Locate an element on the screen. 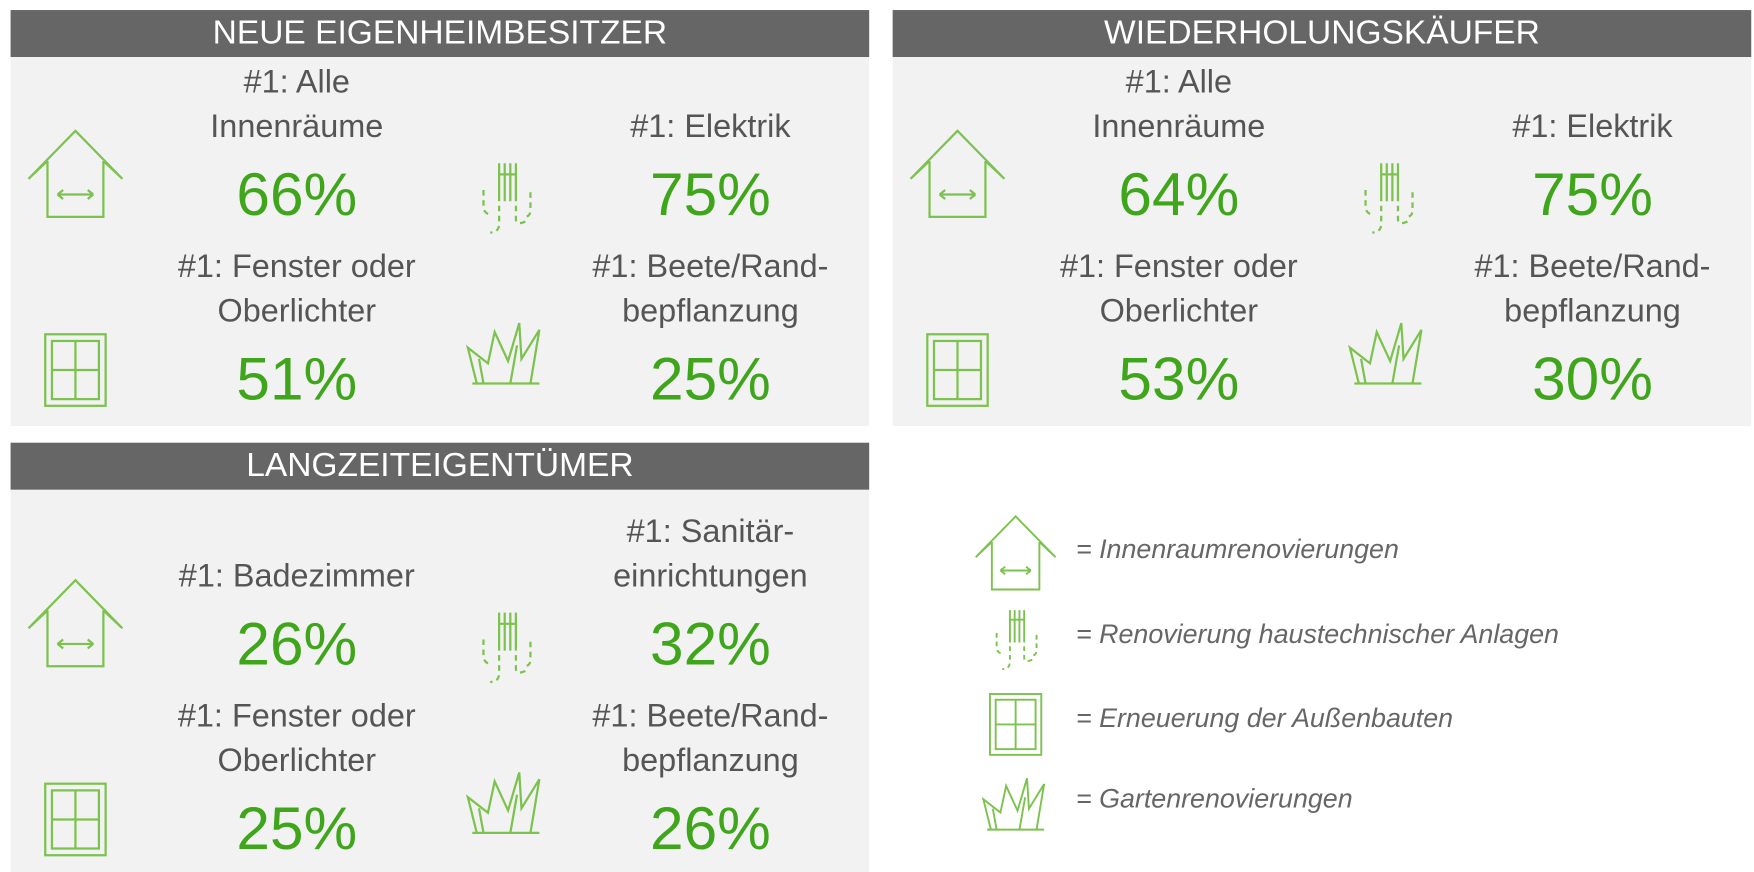 The image size is (1754, 872). item-label: einrichtungen is located at coordinates (710, 576).